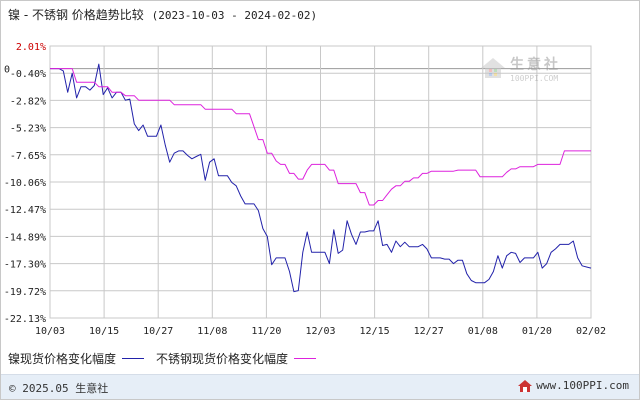  Describe the element at coordinates (28, 156) in the screenshot. I see `y-tick-label: -7.65%` at that location.